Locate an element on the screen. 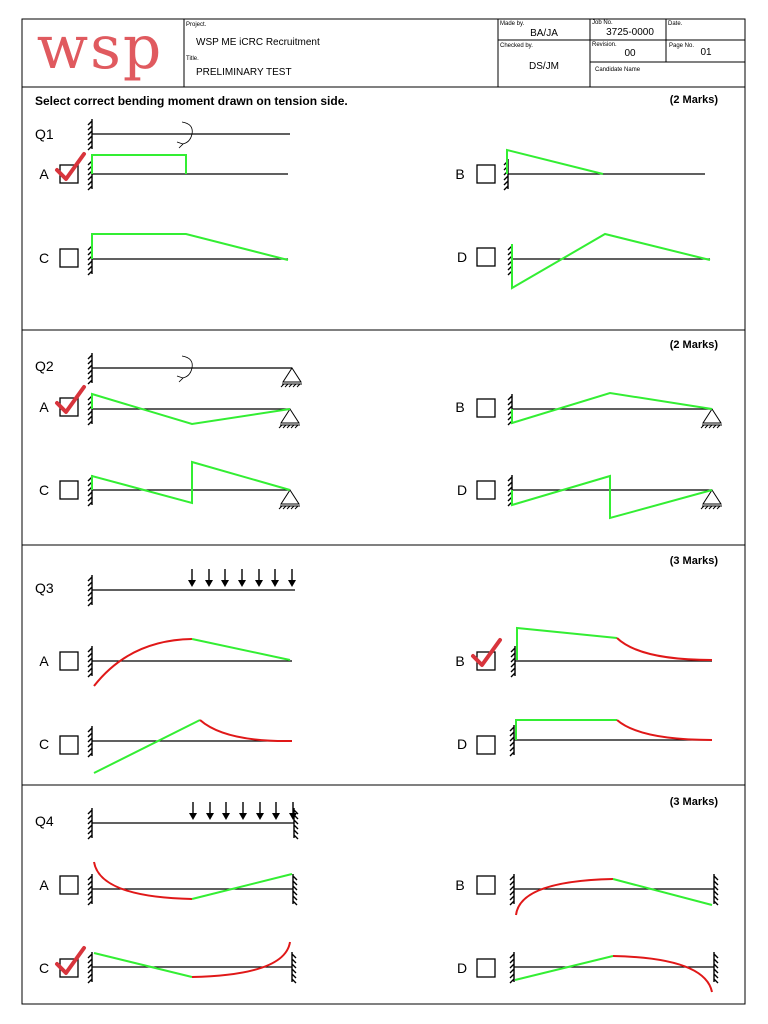  page-no-label: Page No. is located at coordinates (681, 46).